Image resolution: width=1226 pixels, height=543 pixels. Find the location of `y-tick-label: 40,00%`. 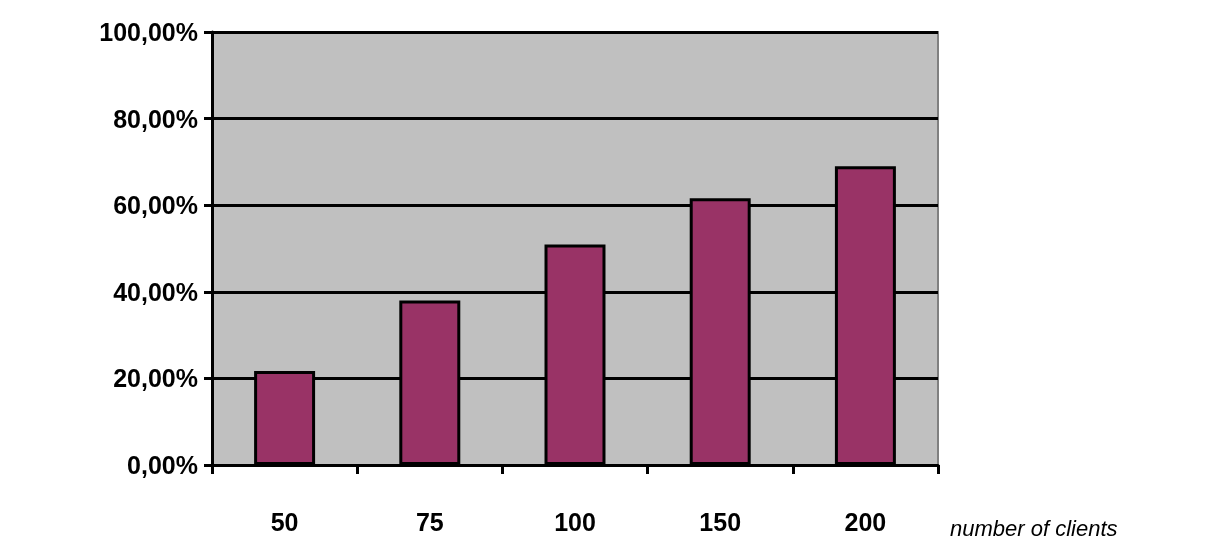

y-tick-label: 40,00% is located at coordinates (155, 291).